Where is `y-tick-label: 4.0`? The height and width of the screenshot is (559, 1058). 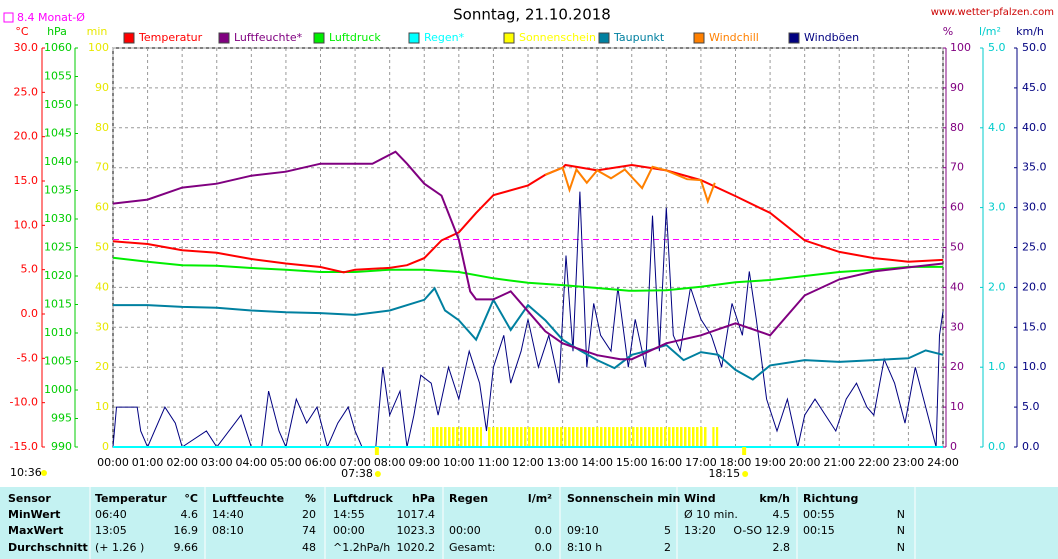 y-tick-label: 4.0 is located at coordinates (997, 127).